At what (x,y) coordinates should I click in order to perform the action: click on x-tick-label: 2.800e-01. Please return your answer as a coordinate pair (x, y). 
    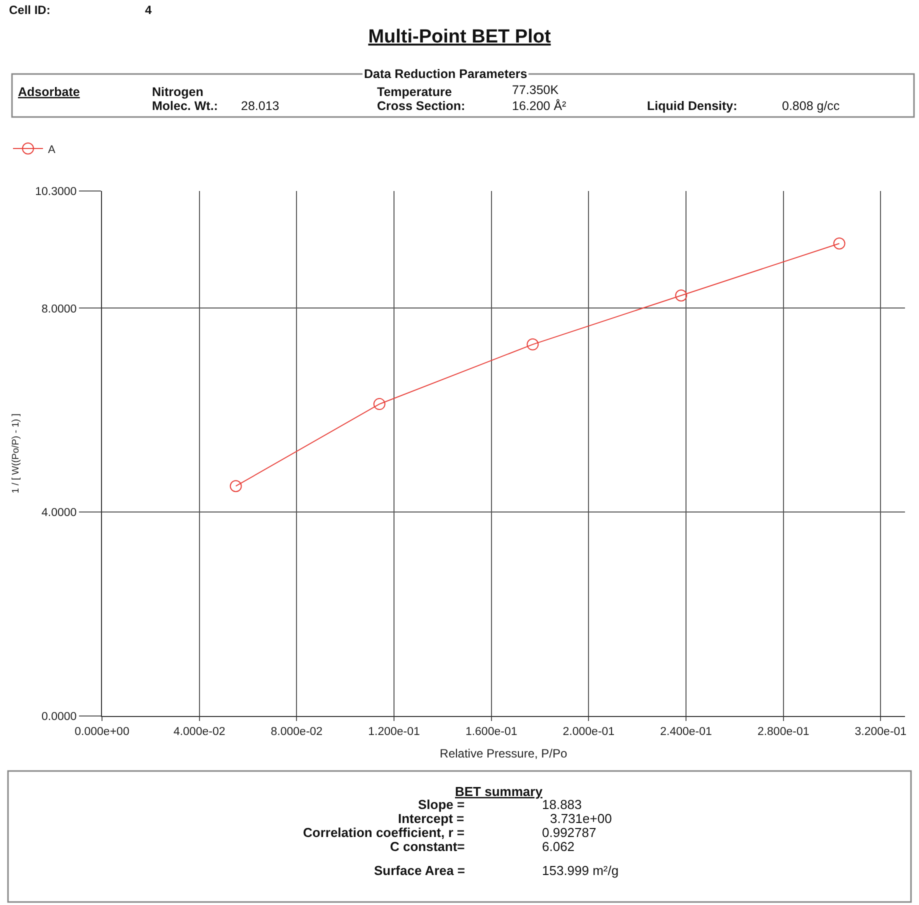
    Looking at the image, I should click on (783, 732).